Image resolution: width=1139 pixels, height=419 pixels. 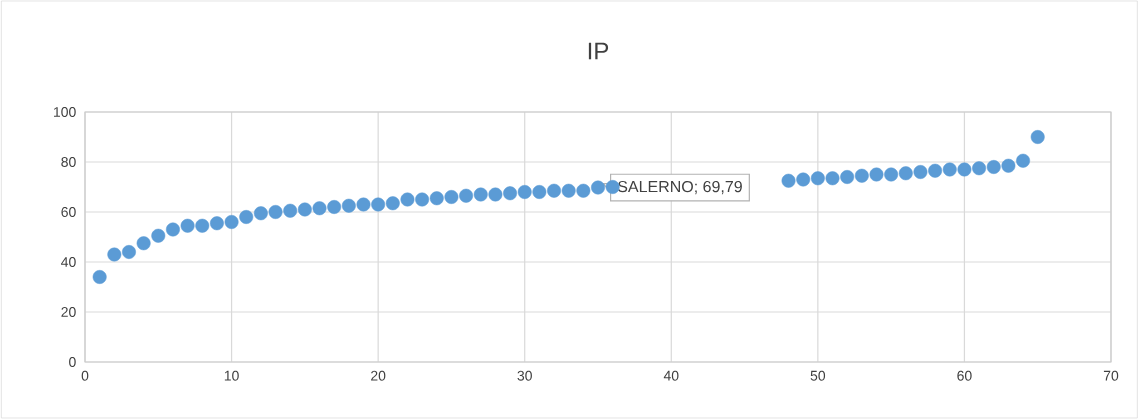 I want to click on y-tick-label: 80, so click(x=68, y=162).